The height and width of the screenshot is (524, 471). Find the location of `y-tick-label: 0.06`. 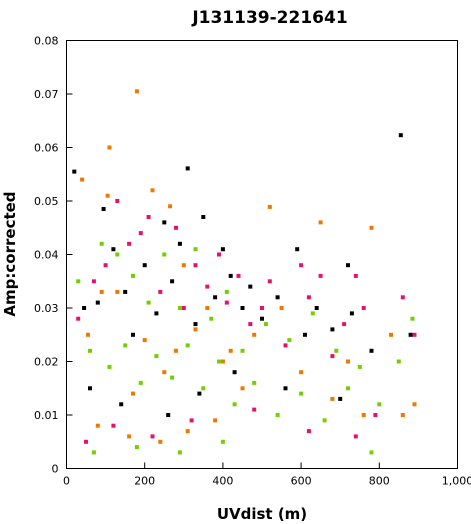

y-tick-label: 0.06 is located at coordinates (46, 148).